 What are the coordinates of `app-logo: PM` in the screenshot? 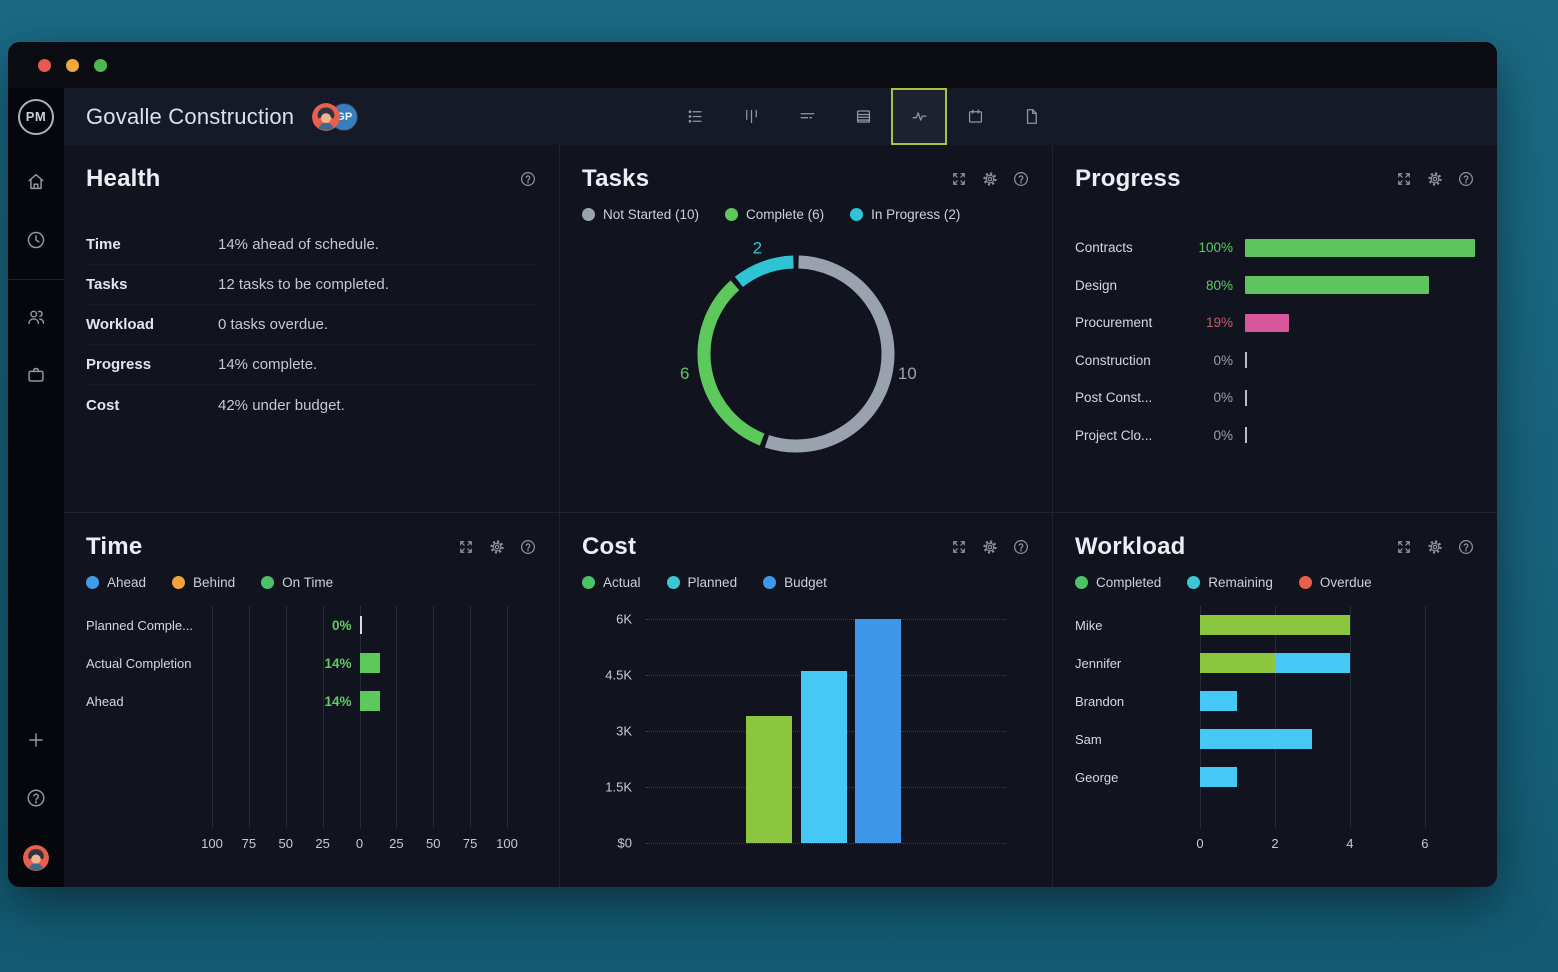 It's located at (36, 116).